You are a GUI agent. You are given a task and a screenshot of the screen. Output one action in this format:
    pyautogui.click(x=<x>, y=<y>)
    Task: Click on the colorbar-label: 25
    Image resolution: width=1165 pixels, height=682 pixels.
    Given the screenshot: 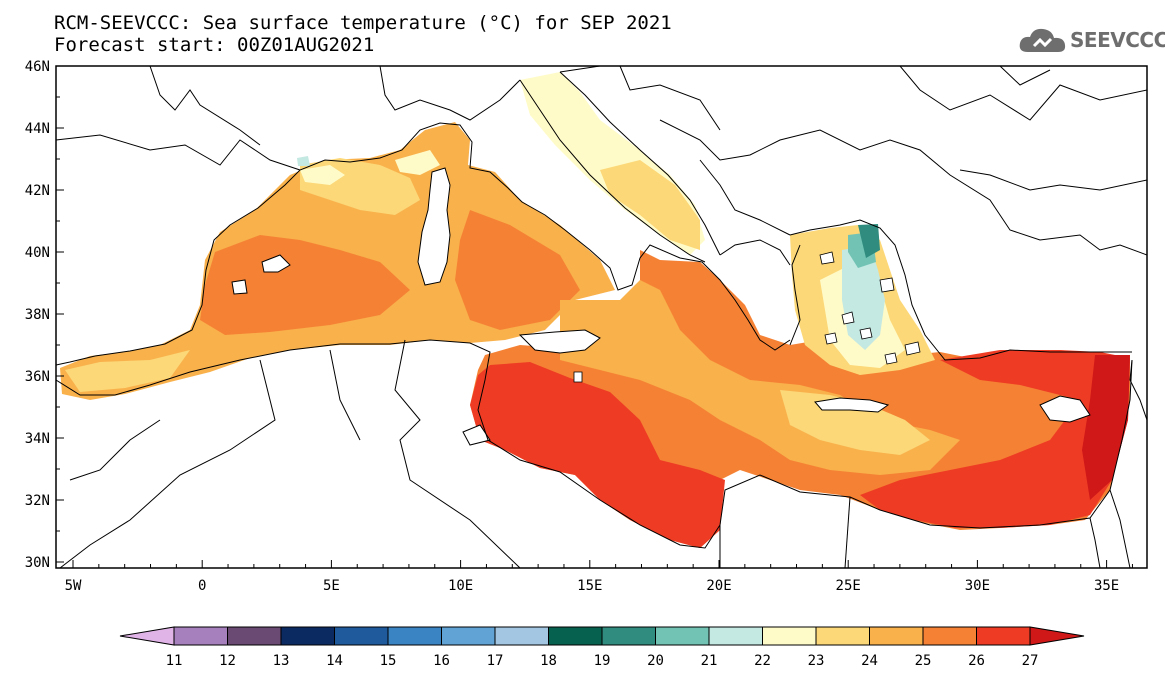 What is the action you would take?
    pyautogui.click(x=923, y=661)
    